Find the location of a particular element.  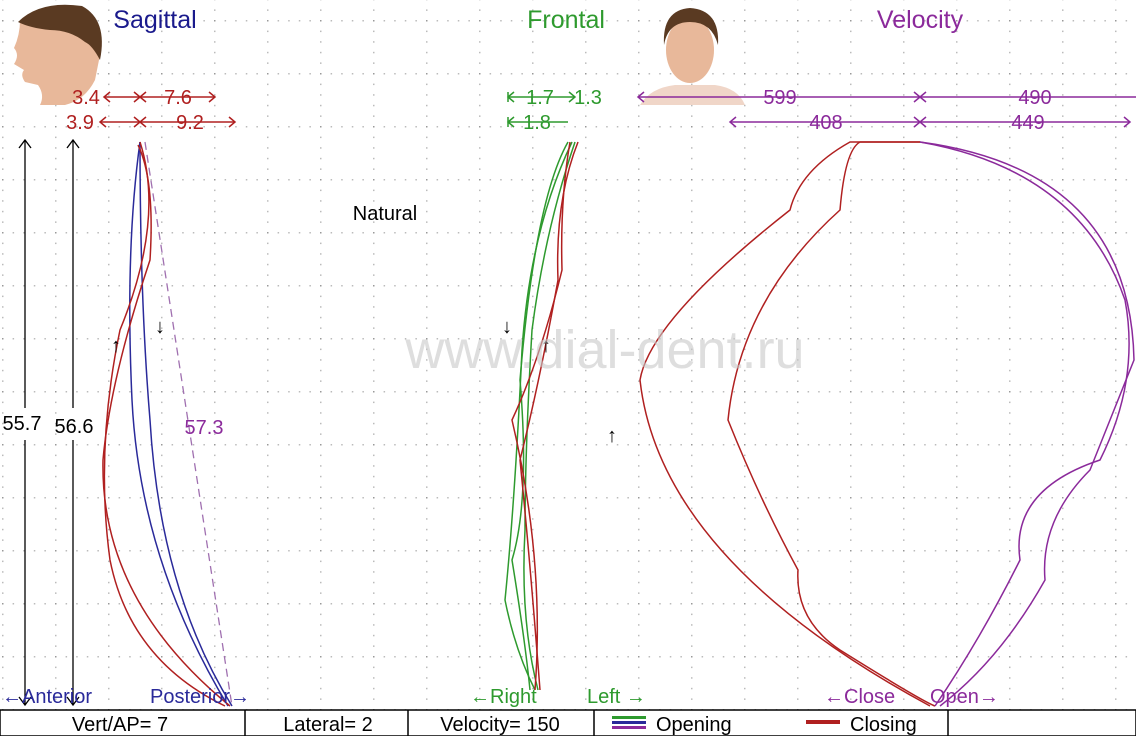

axis-direction: ←Right is located at coordinates (503, 697).